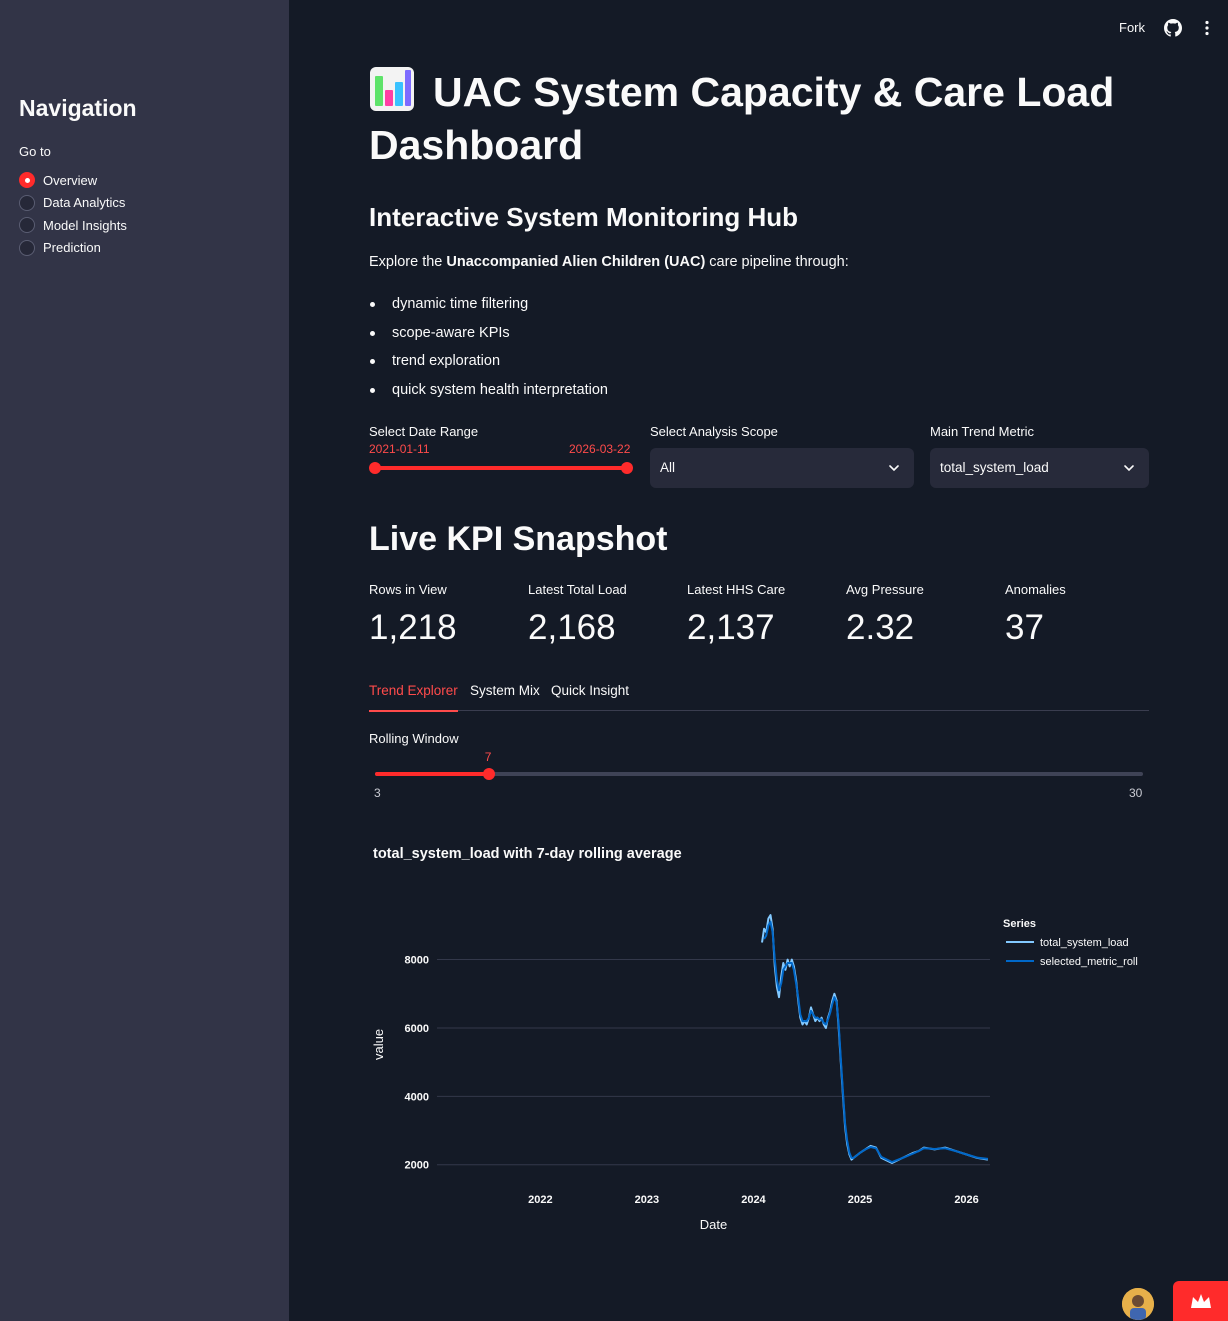  I want to click on metric-select: total_system_load, so click(1039, 468).